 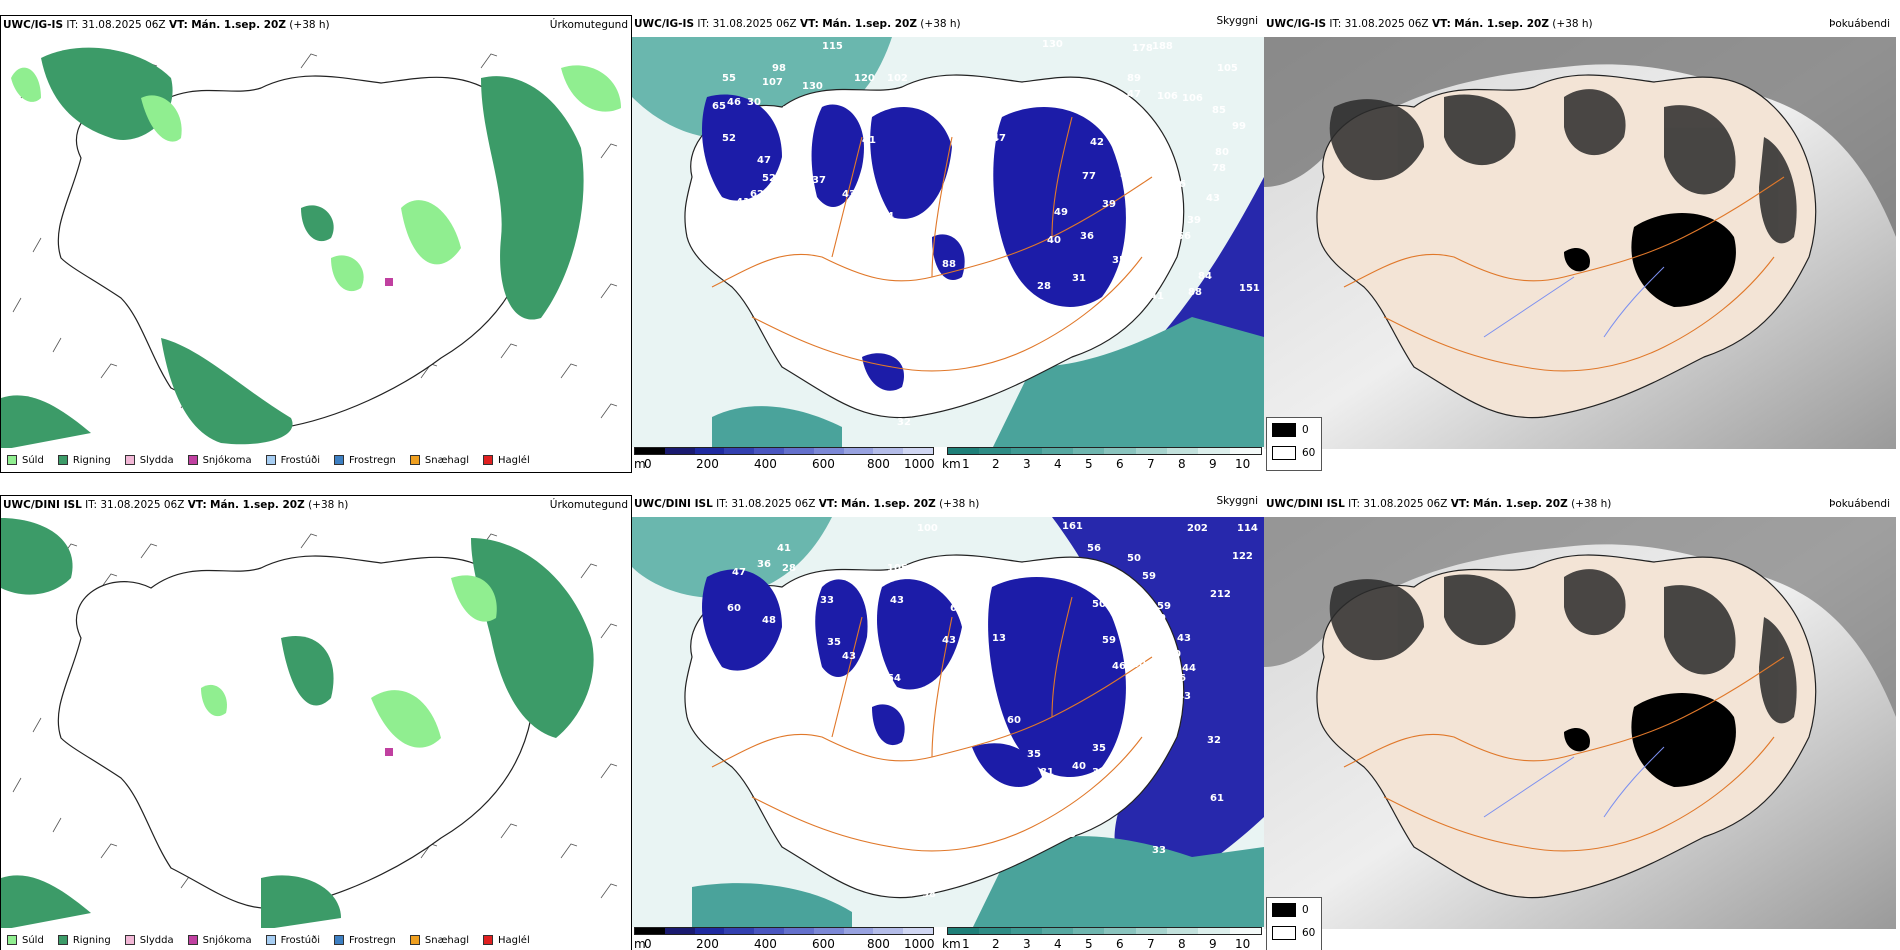 I want to click on visibility-value: 55, so click(x=1161, y=216).